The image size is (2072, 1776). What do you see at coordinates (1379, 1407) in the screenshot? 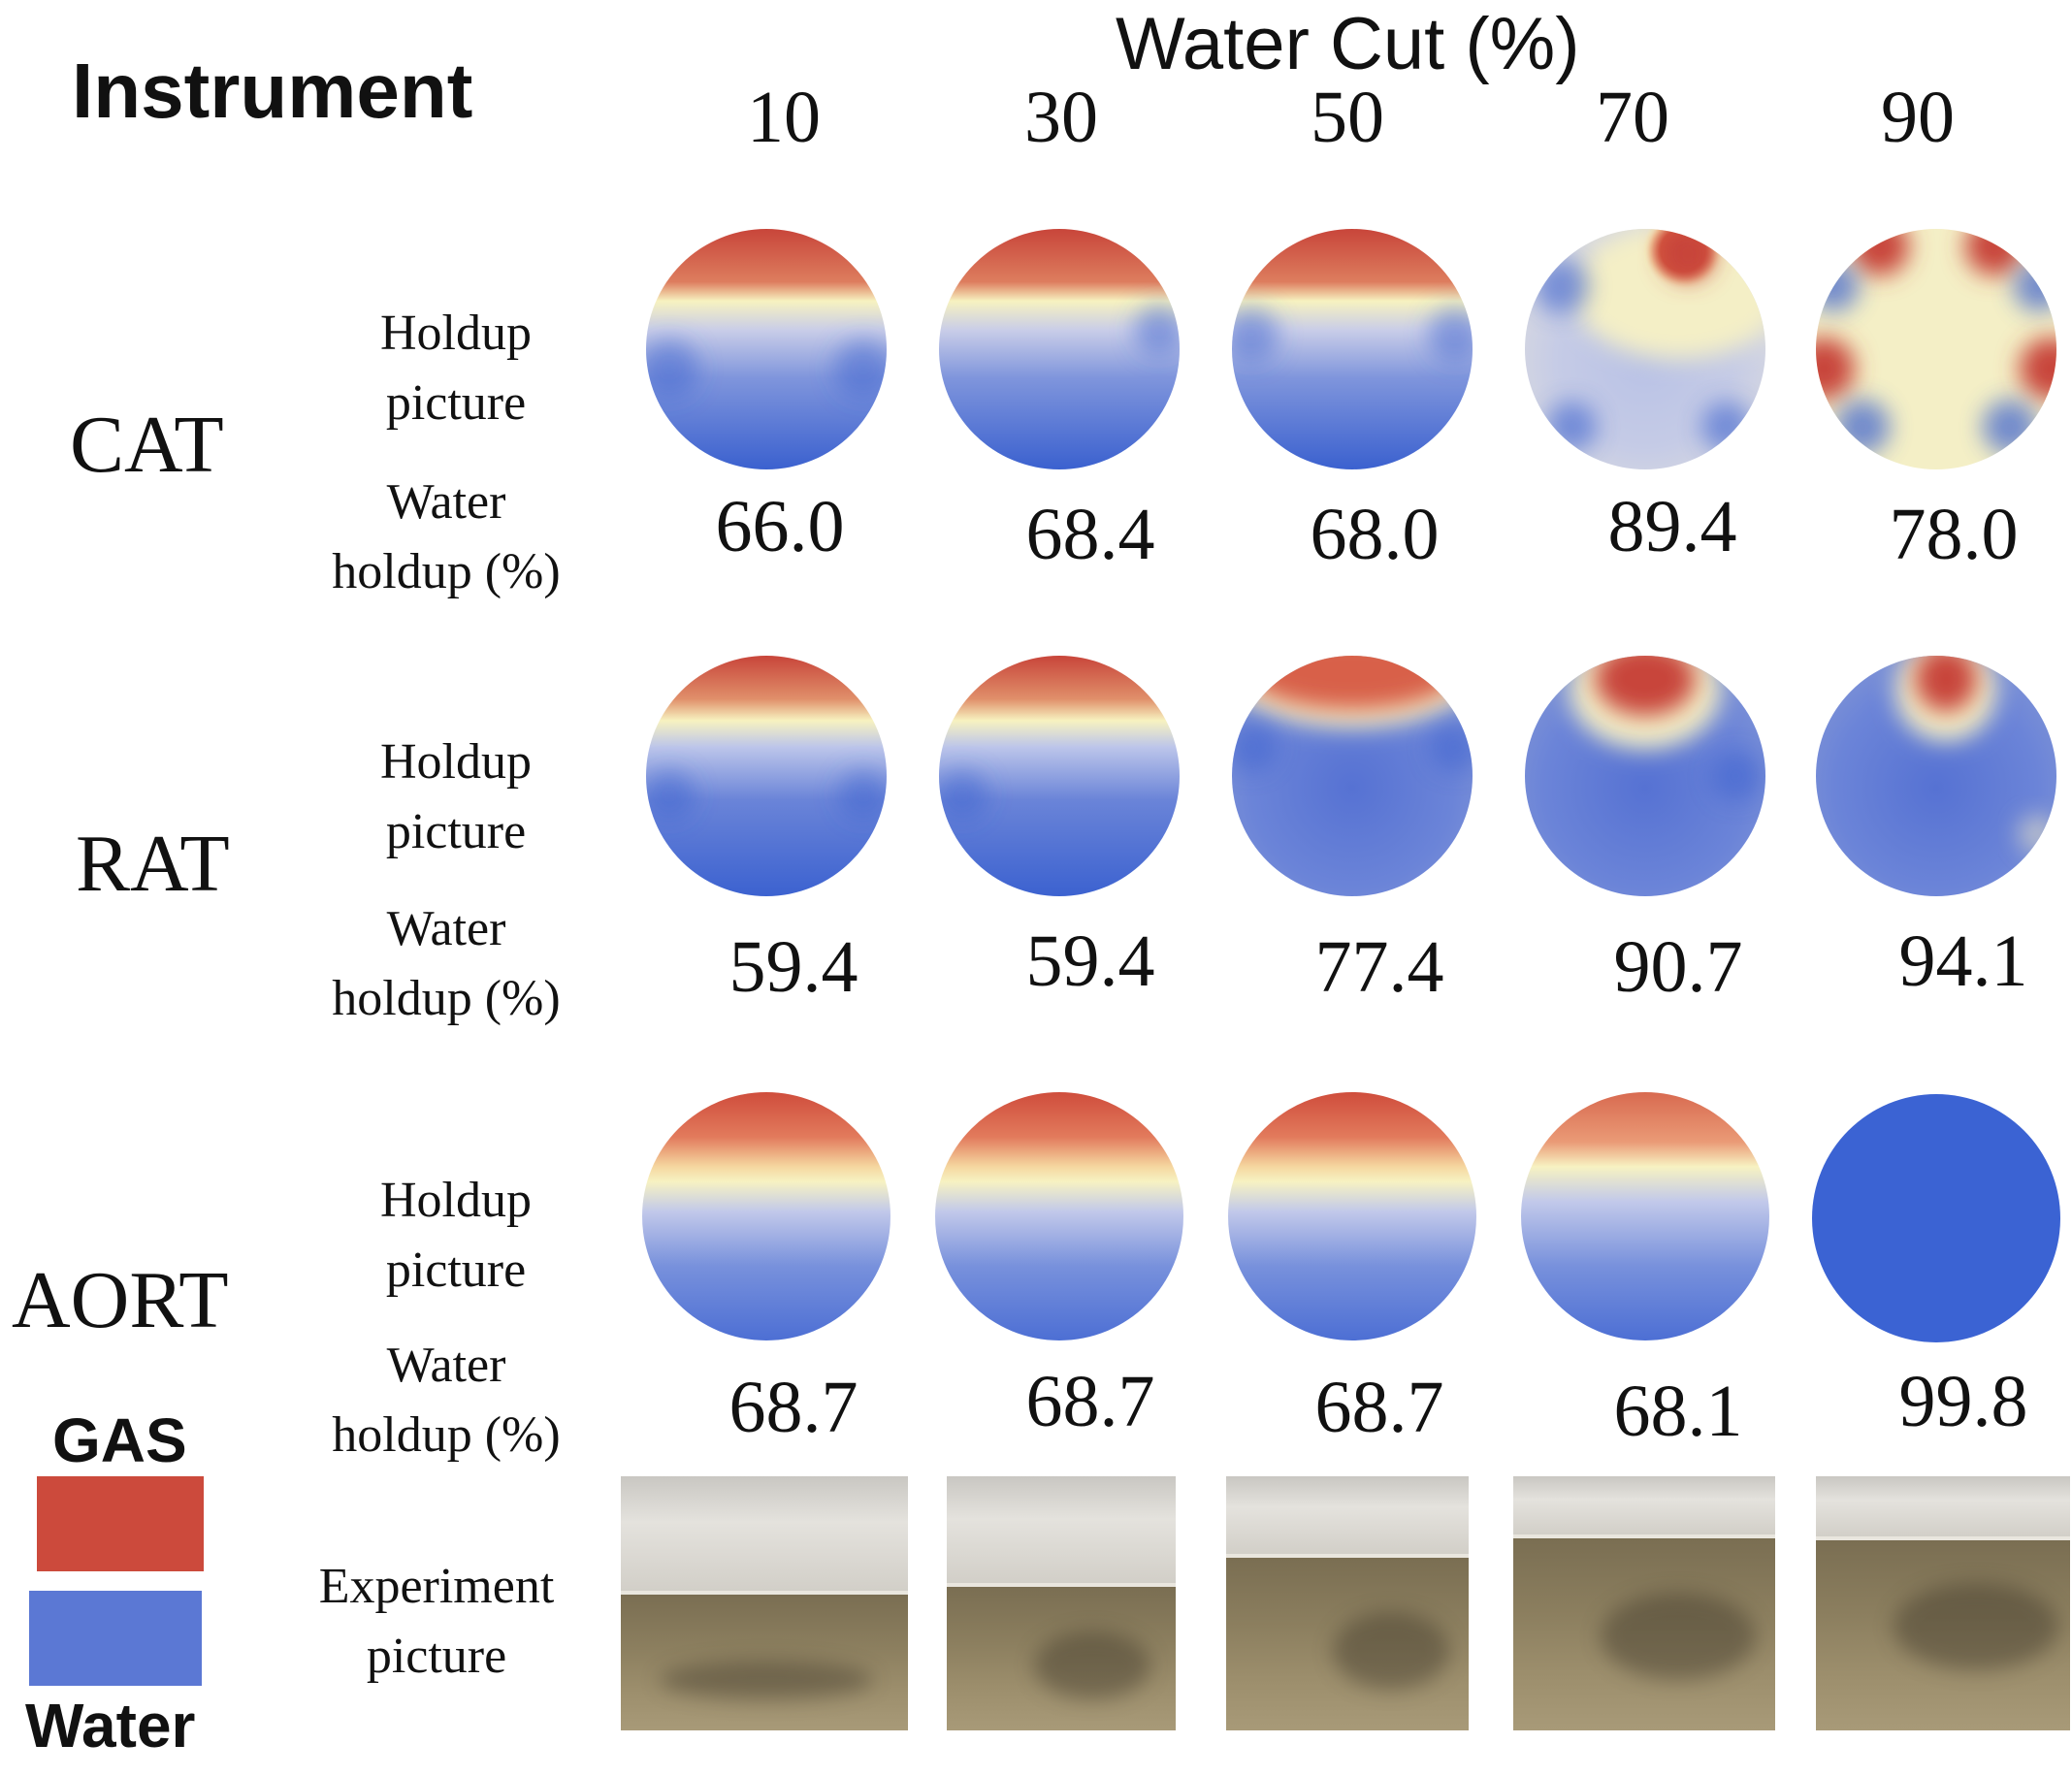
I see `water-holdup-aort-50: 68.7` at bounding box center [1379, 1407].